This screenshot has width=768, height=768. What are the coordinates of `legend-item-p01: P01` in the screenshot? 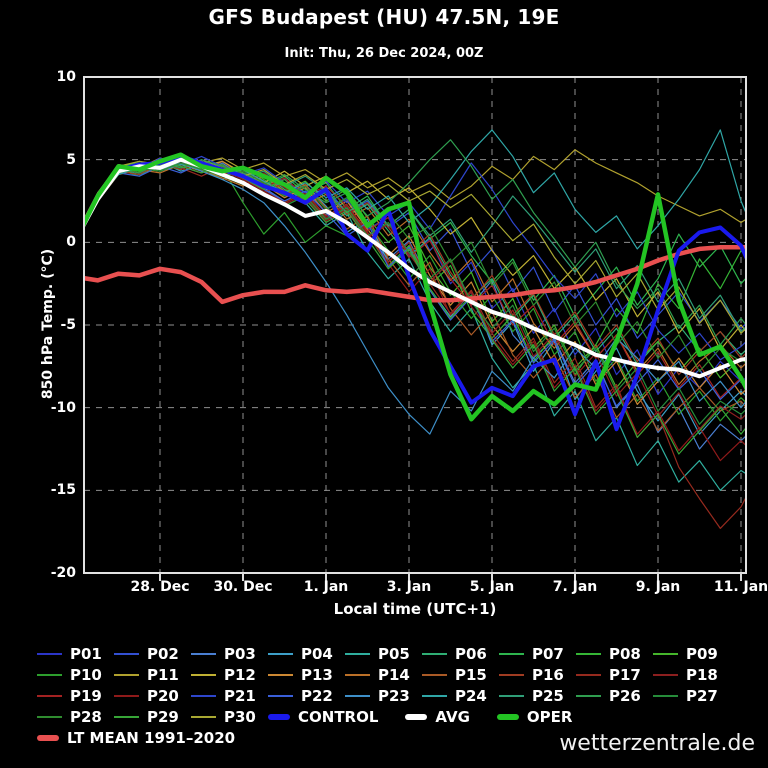 It's located at (75, 654).